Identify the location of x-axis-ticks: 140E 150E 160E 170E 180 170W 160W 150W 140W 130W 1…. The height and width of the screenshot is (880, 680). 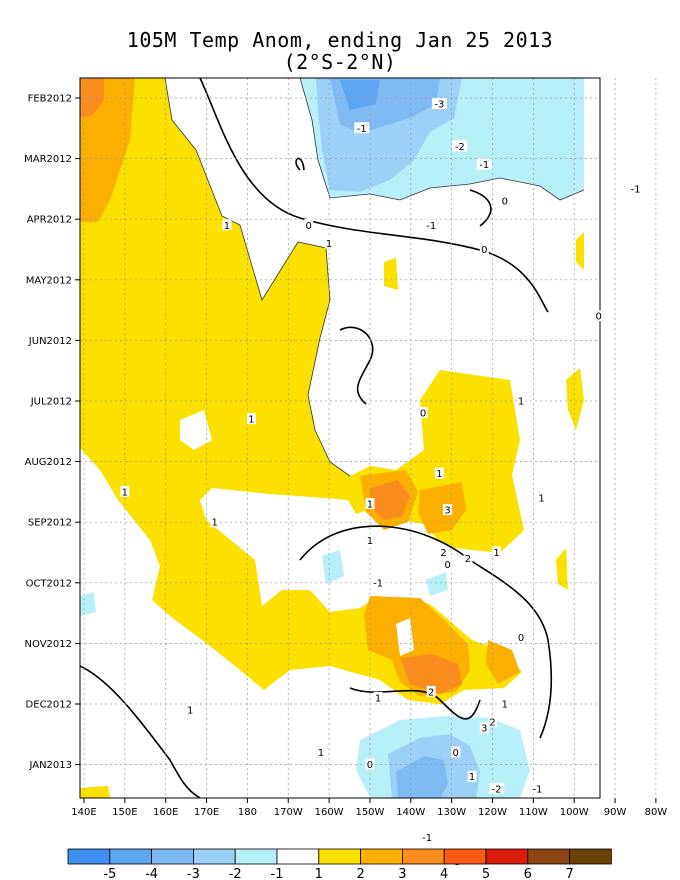
(369, 808).